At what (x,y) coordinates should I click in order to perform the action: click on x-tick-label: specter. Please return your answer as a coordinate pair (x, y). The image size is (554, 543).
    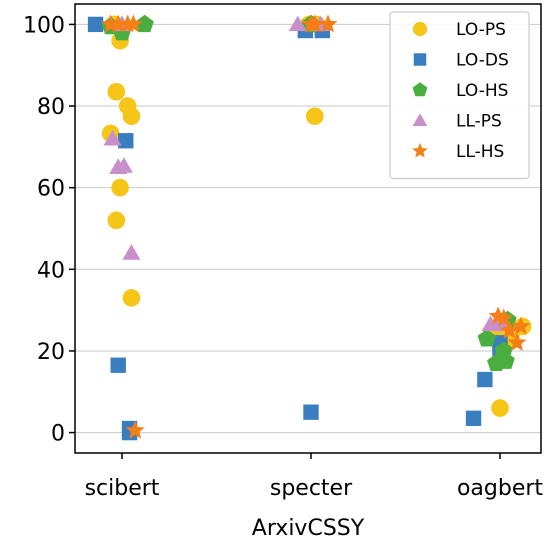
    Looking at the image, I should click on (311, 488).